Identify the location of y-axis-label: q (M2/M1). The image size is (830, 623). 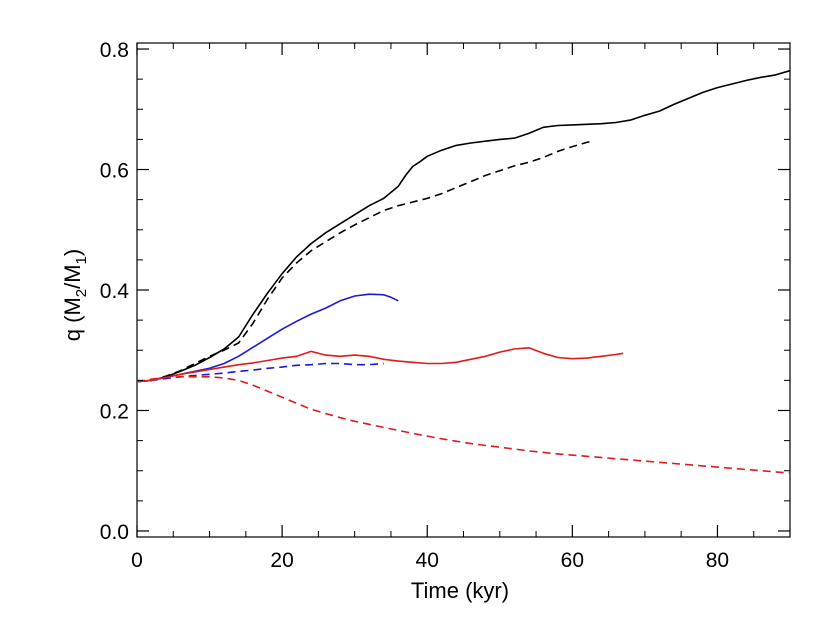
(75, 295).